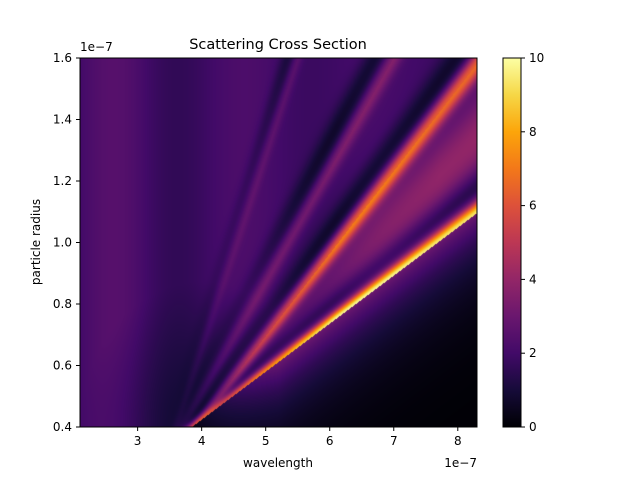  Describe the element at coordinates (62, 181) in the screenshot. I see `y-tick-label: 1.2` at that location.